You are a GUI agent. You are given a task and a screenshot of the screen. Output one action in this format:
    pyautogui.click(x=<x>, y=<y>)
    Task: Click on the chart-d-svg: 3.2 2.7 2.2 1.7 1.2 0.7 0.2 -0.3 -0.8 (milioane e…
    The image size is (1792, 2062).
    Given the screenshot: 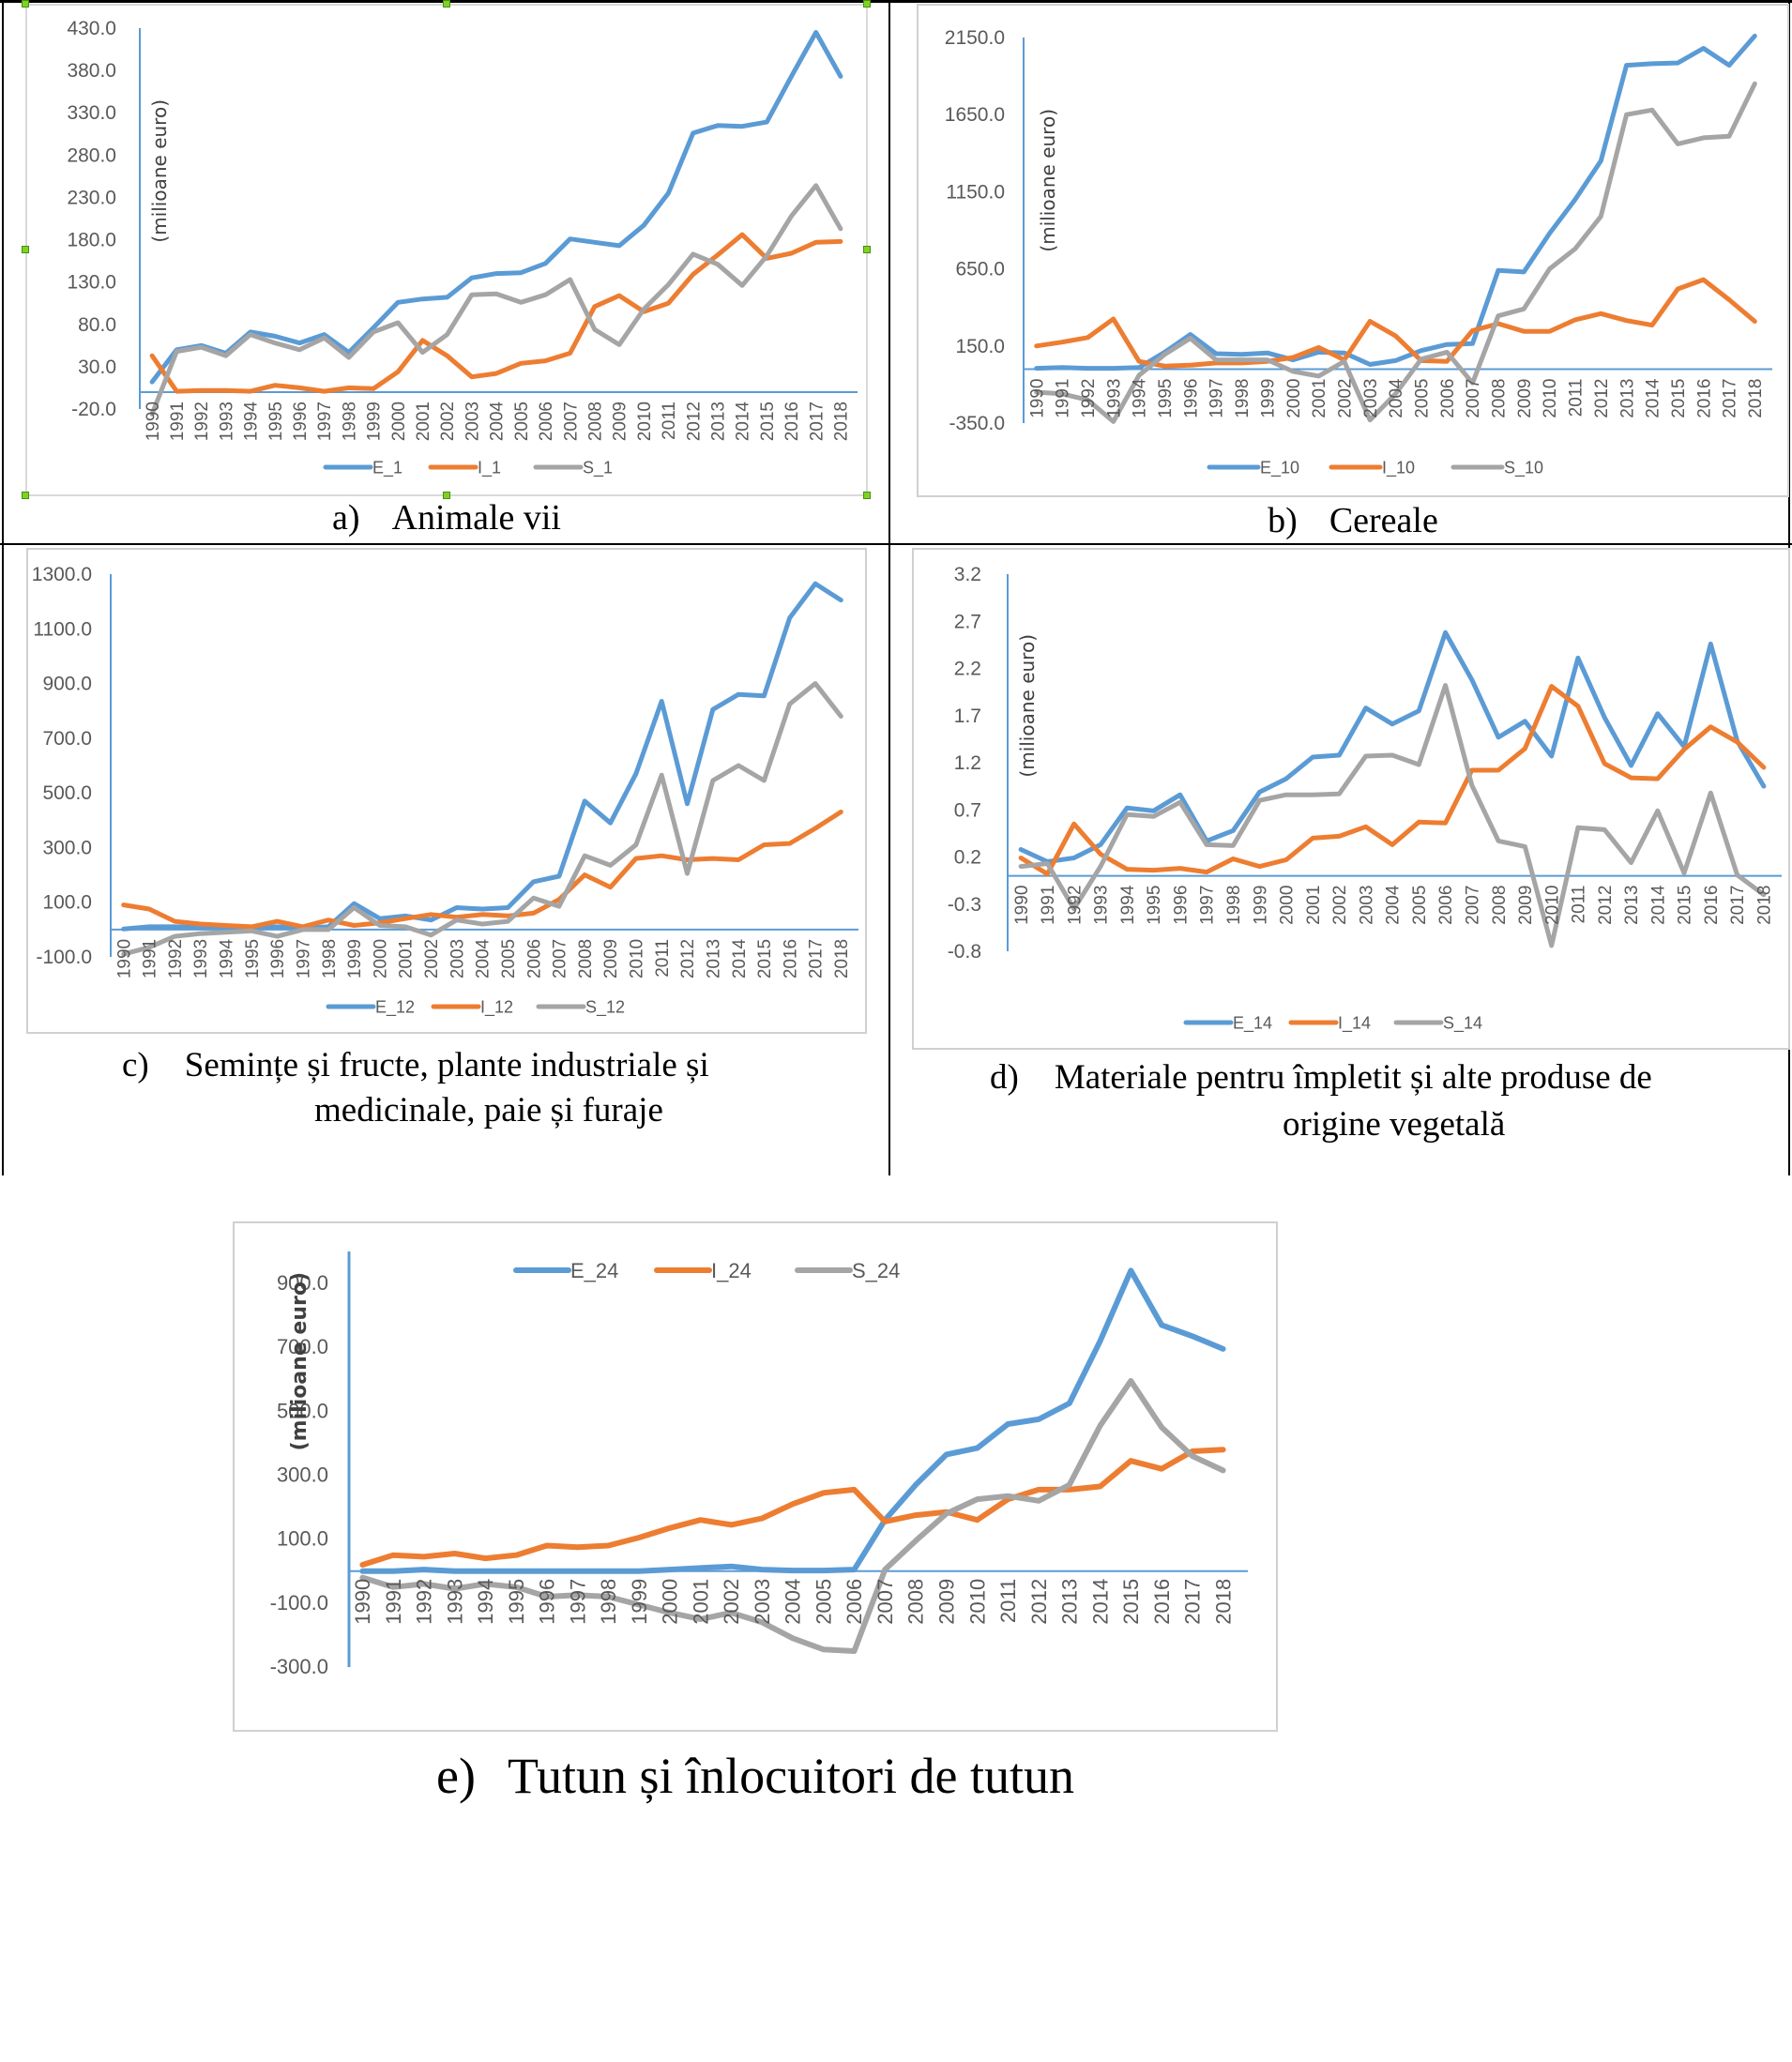 What is the action you would take?
    pyautogui.click(x=1365, y=799)
    